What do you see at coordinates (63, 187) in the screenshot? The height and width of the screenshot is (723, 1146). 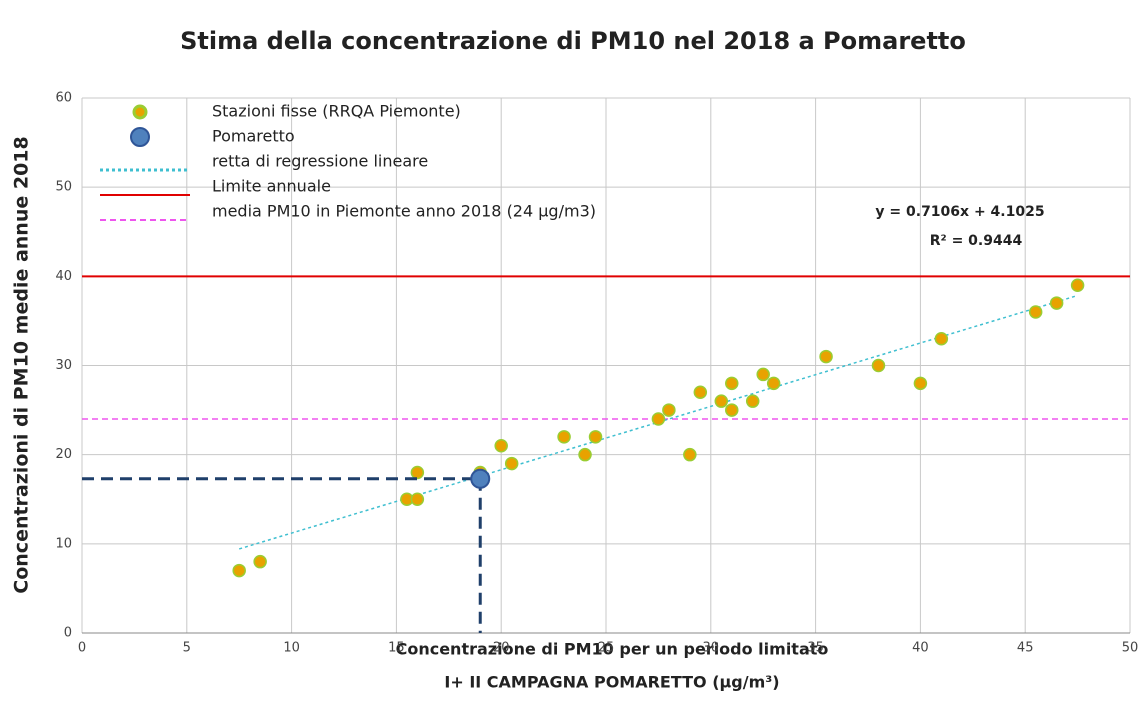 I see `y-tick-label: 50` at bounding box center [63, 187].